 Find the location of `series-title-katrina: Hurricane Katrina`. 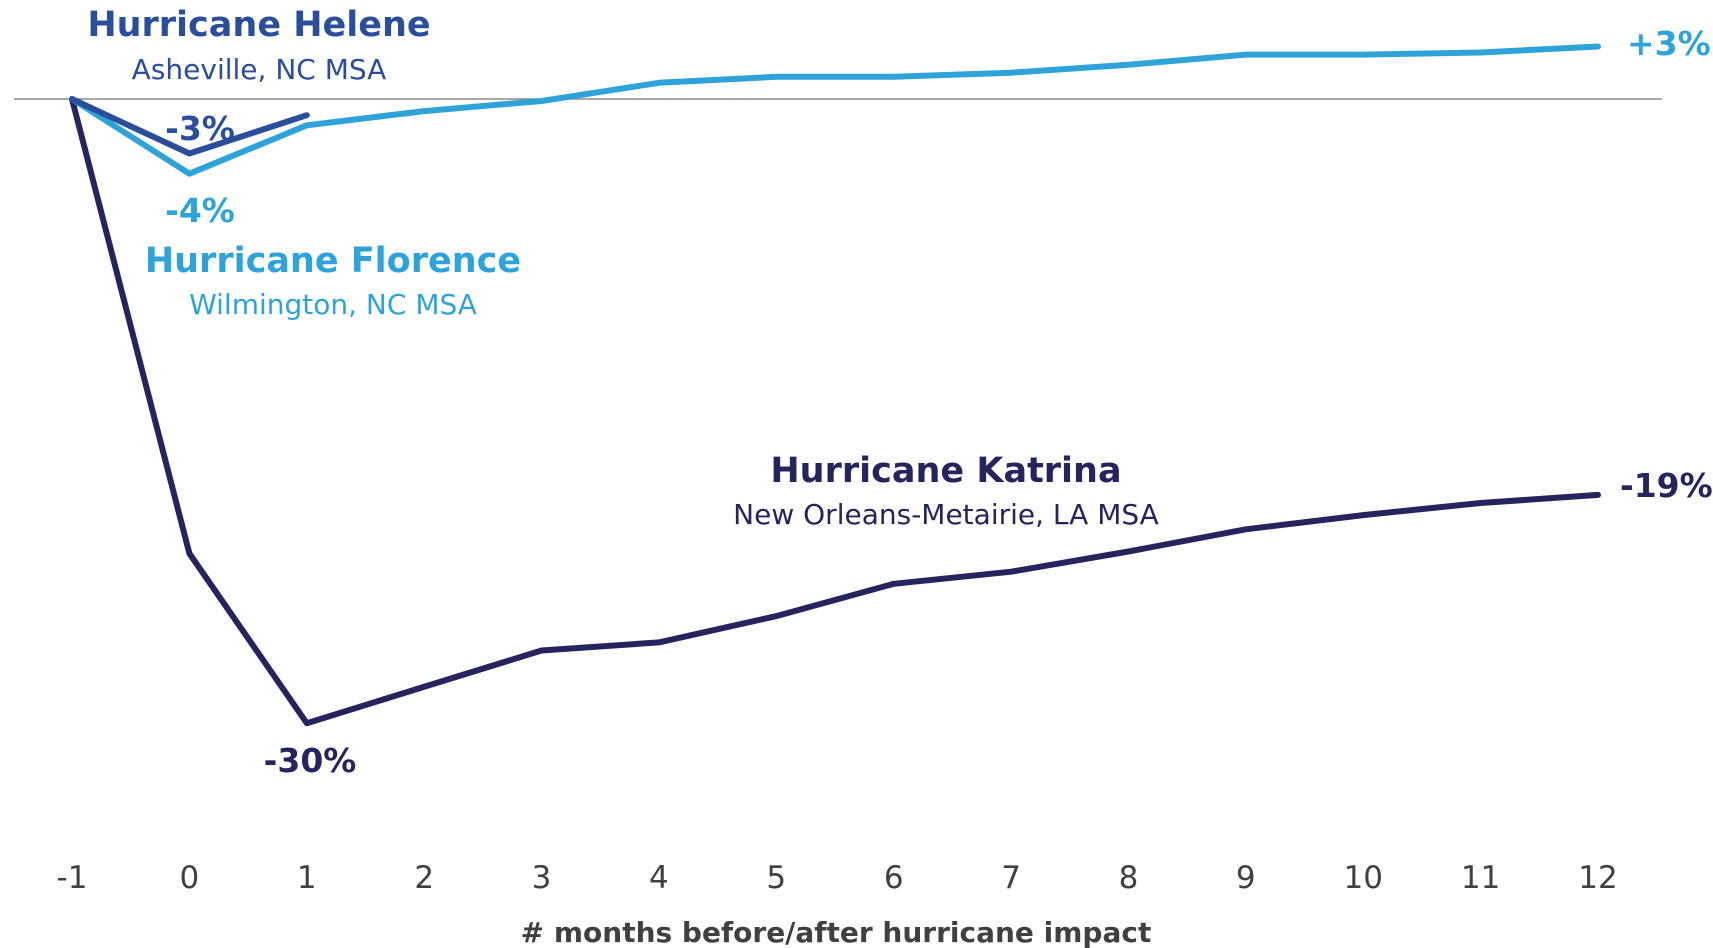

series-title-katrina: Hurricane Katrina is located at coordinates (945, 471).